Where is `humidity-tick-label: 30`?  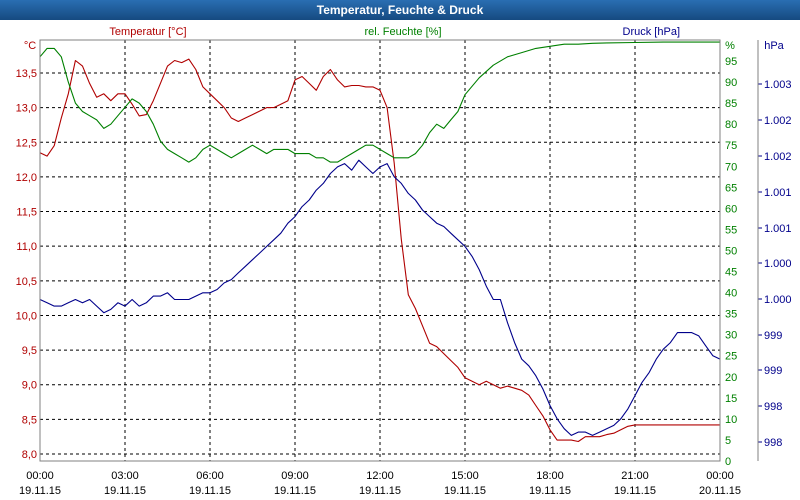
humidity-tick-label: 30 is located at coordinates (731, 336).